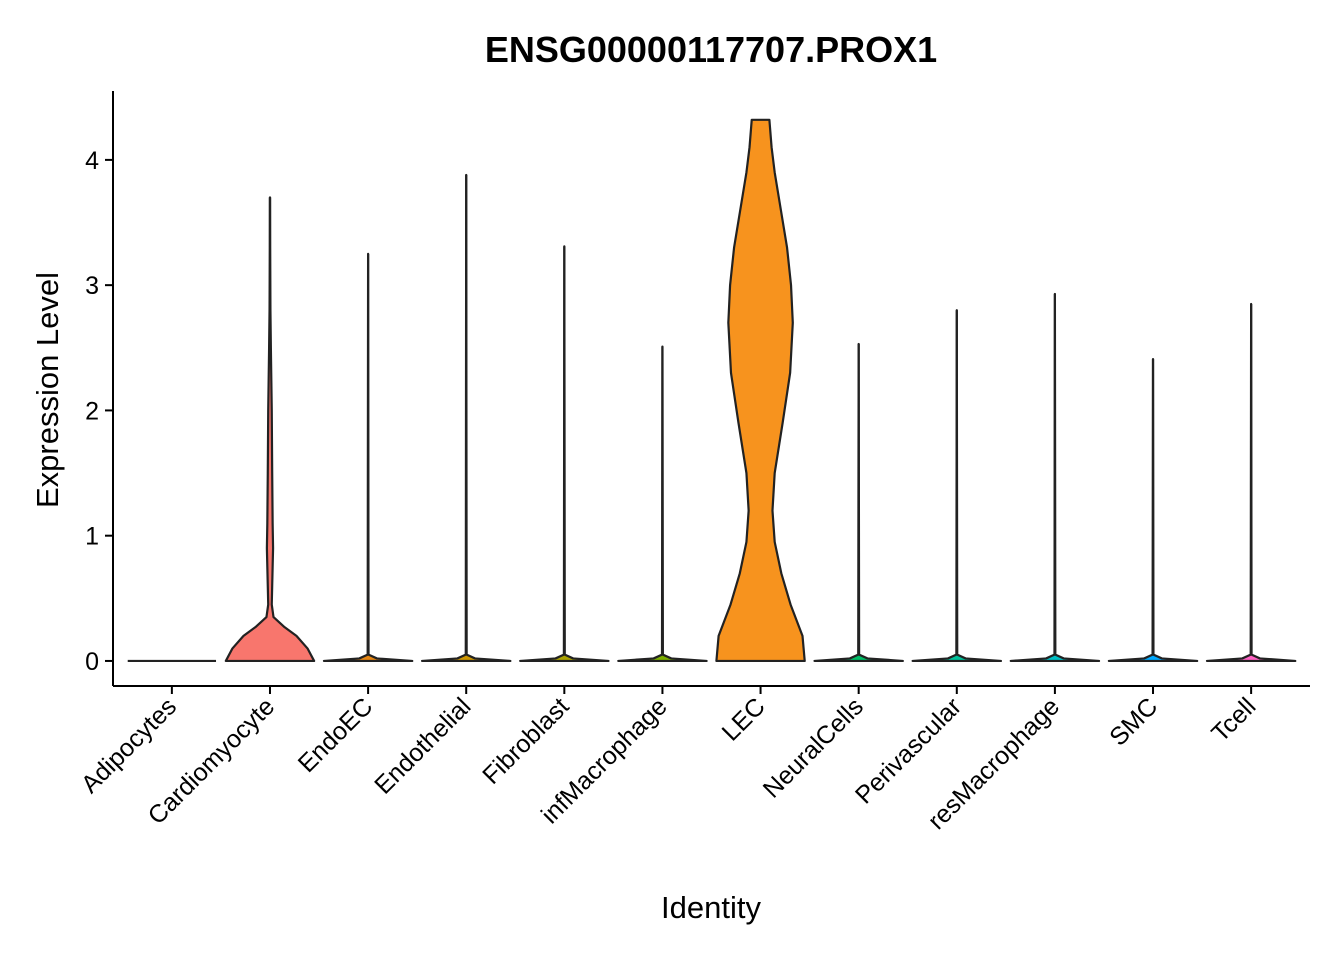 The width and height of the screenshot is (1344, 960). Describe the element at coordinates (92, 286) in the screenshot. I see `y-tick-label: 3` at that location.